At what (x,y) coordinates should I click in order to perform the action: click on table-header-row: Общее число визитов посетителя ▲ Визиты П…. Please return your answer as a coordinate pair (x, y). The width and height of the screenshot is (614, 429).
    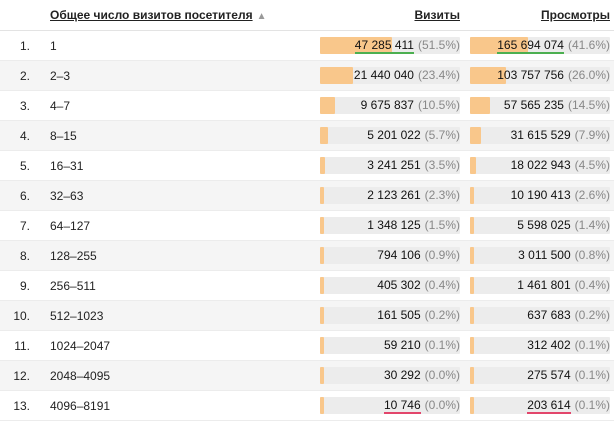
    Looking at the image, I should click on (307, 15).